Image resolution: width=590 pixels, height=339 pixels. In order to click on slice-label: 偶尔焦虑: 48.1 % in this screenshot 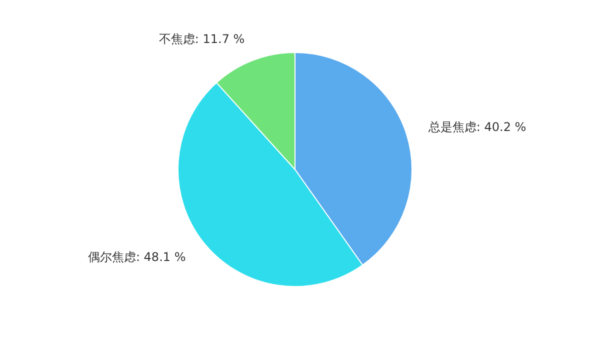, I will do `click(137, 257)`.